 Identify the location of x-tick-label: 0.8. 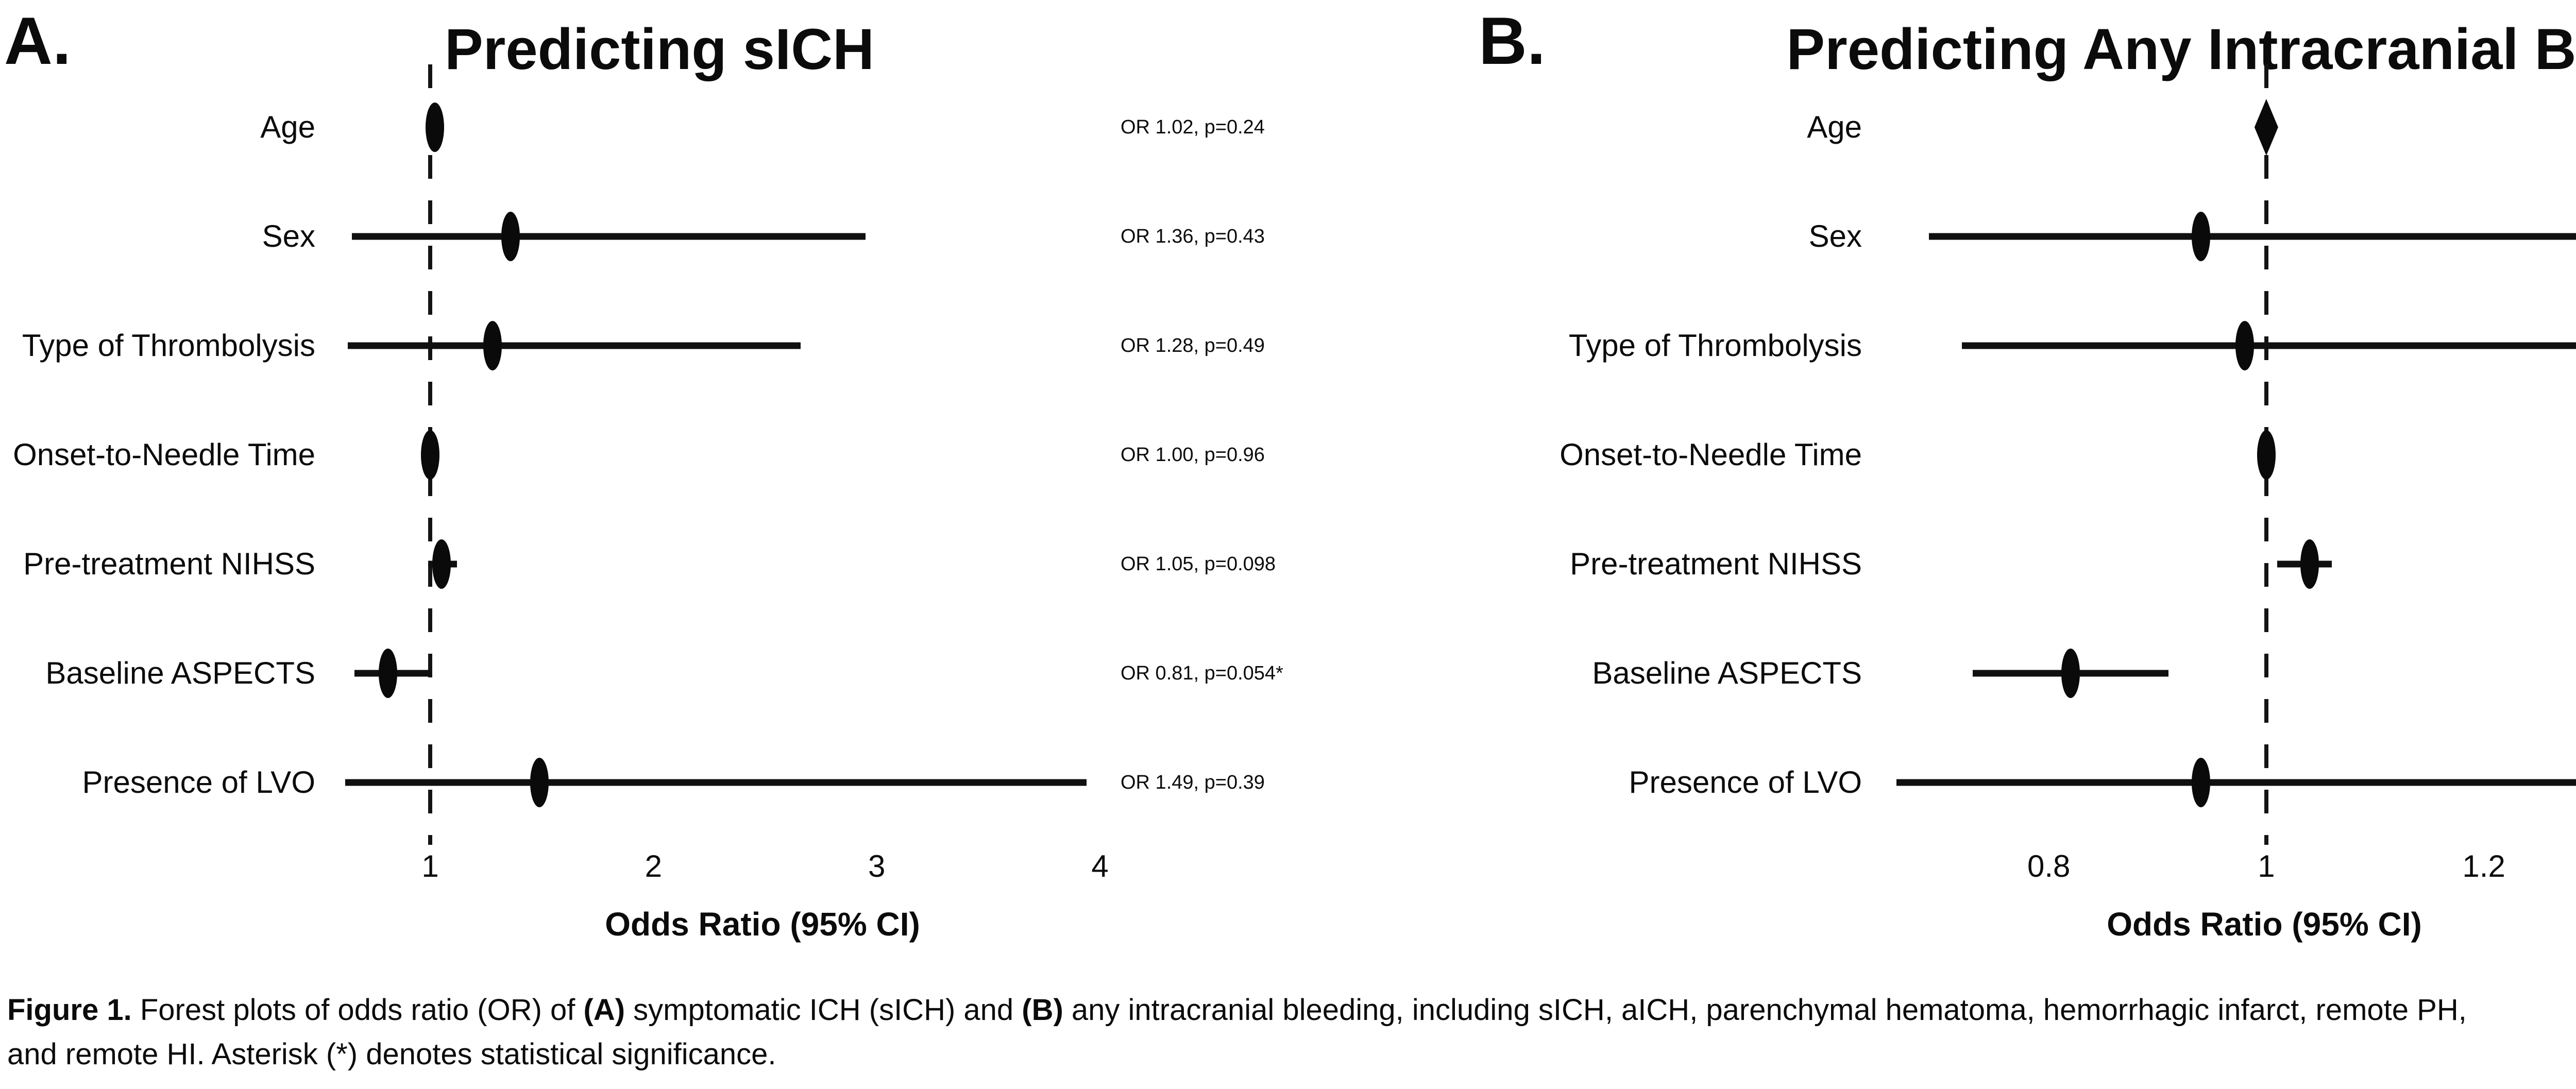
(2049, 866).